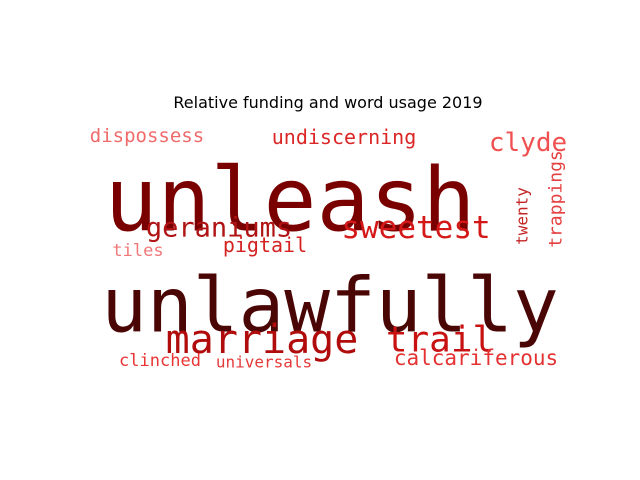 Image resolution: width=640 pixels, height=480 pixels. Describe the element at coordinates (264, 362) in the screenshot. I see `word-universals: universals` at that location.